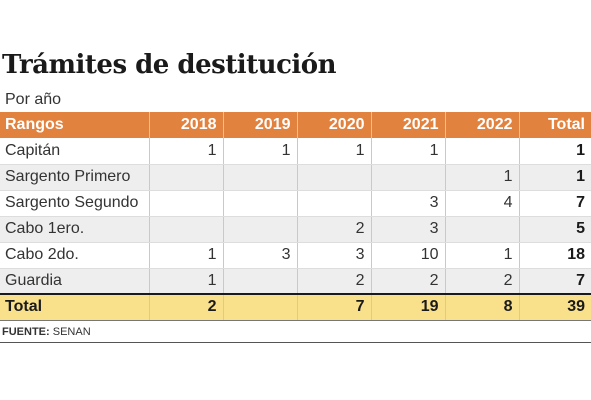 The height and width of the screenshot is (400, 591). I want to click on table-cell: 4, so click(482, 203).